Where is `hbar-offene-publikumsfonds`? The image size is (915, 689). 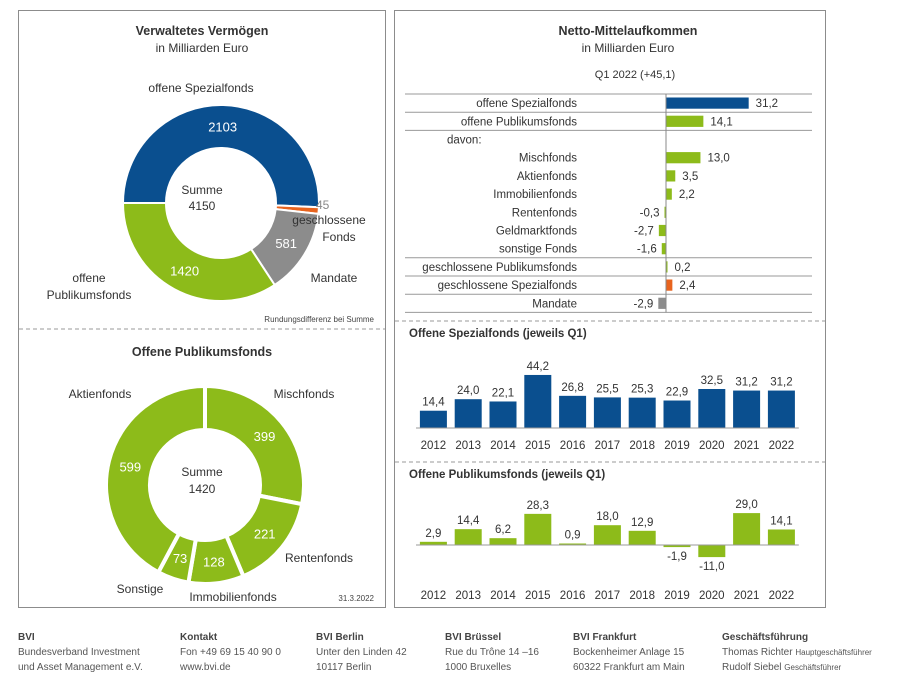
hbar-offene-publikumsfonds is located at coordinates (685, 121).